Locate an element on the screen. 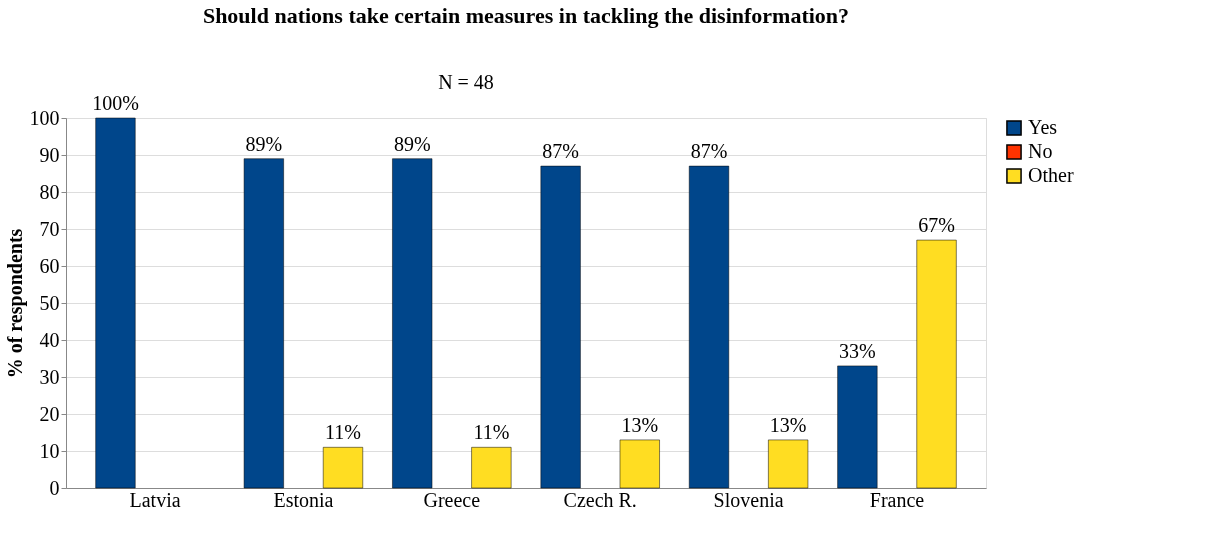  y-tick-label: 80 is located at coordinates (49, 191).